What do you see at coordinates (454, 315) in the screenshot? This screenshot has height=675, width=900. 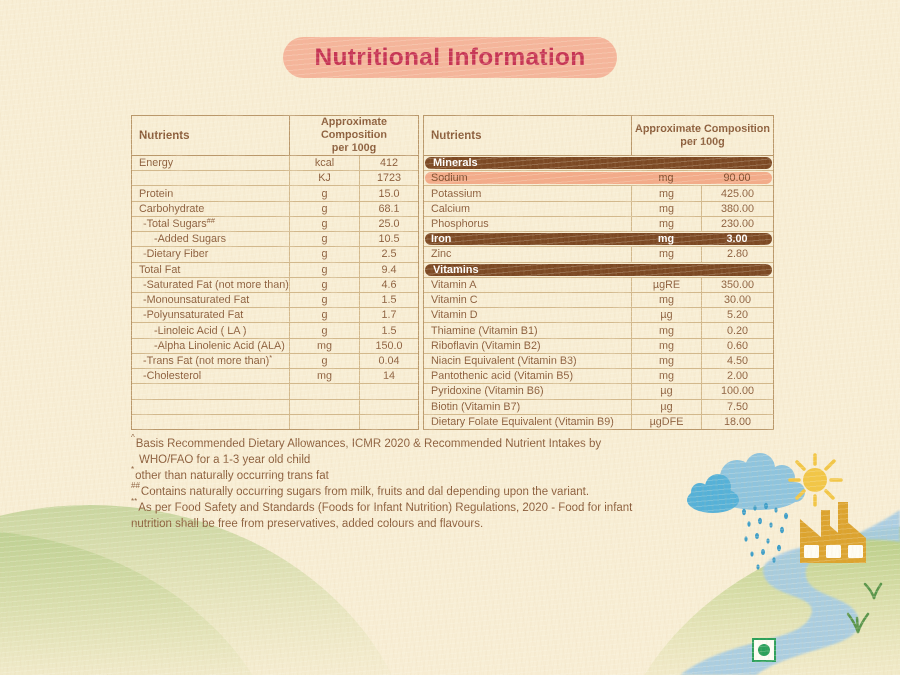 I see `nutrient-label: Vitamin D` at bounding box center [454, 315].